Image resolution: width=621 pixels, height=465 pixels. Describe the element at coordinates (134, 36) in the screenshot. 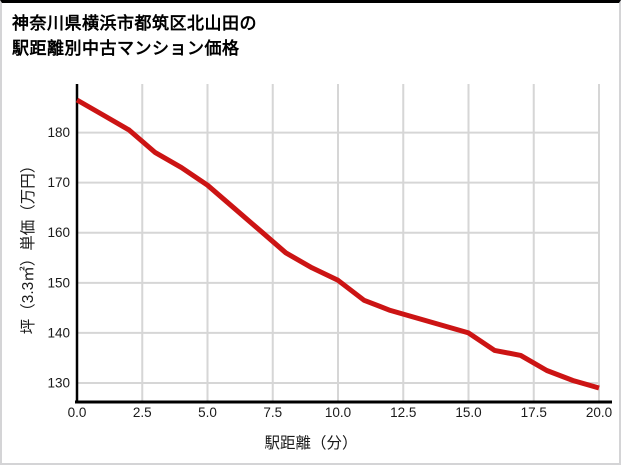

I see `chart-title: 神奈川県横浜市都筑区北山田の 駅距離別中古マンション価格` at that location.